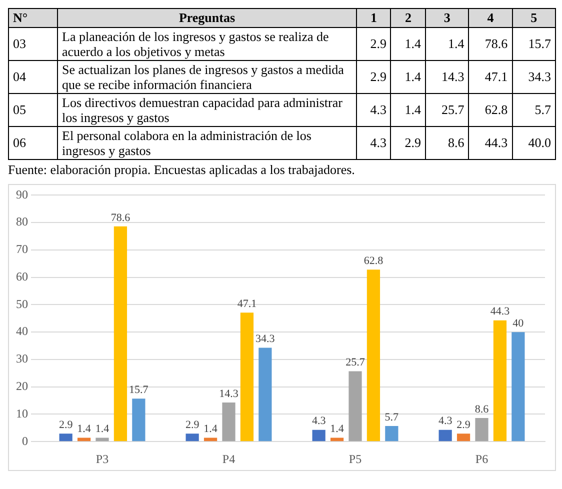 This screenshot has height=489, width=562. Describe the element at coordinates (33, 77) in the screenshot. I see `y2-tick-label: 04` at that location.